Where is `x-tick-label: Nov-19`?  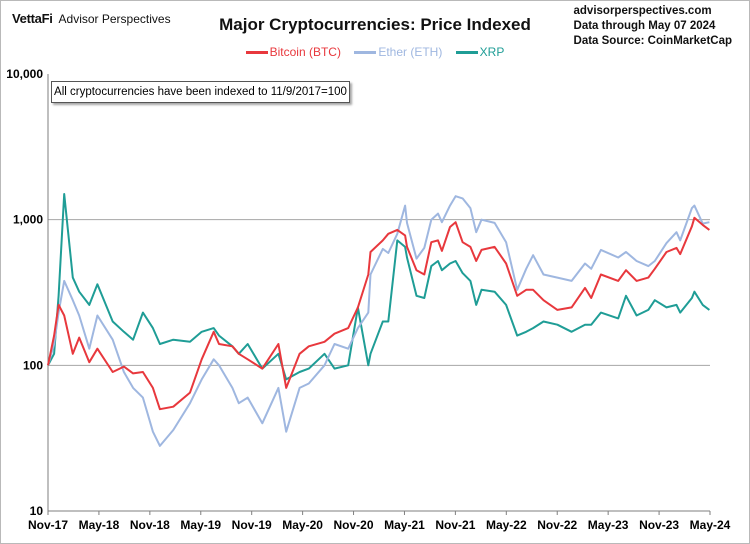
x-tick-label: Nov-19 is located at coordinates (252, 525).